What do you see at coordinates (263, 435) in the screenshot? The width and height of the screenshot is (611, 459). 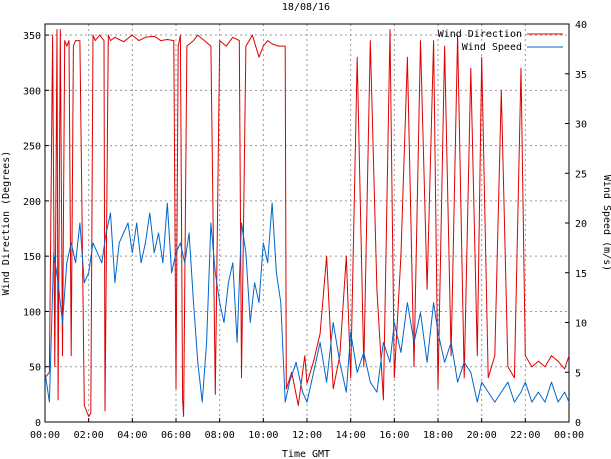 I see `x-tick-label: 10:00` at bounding box center [263, 435].